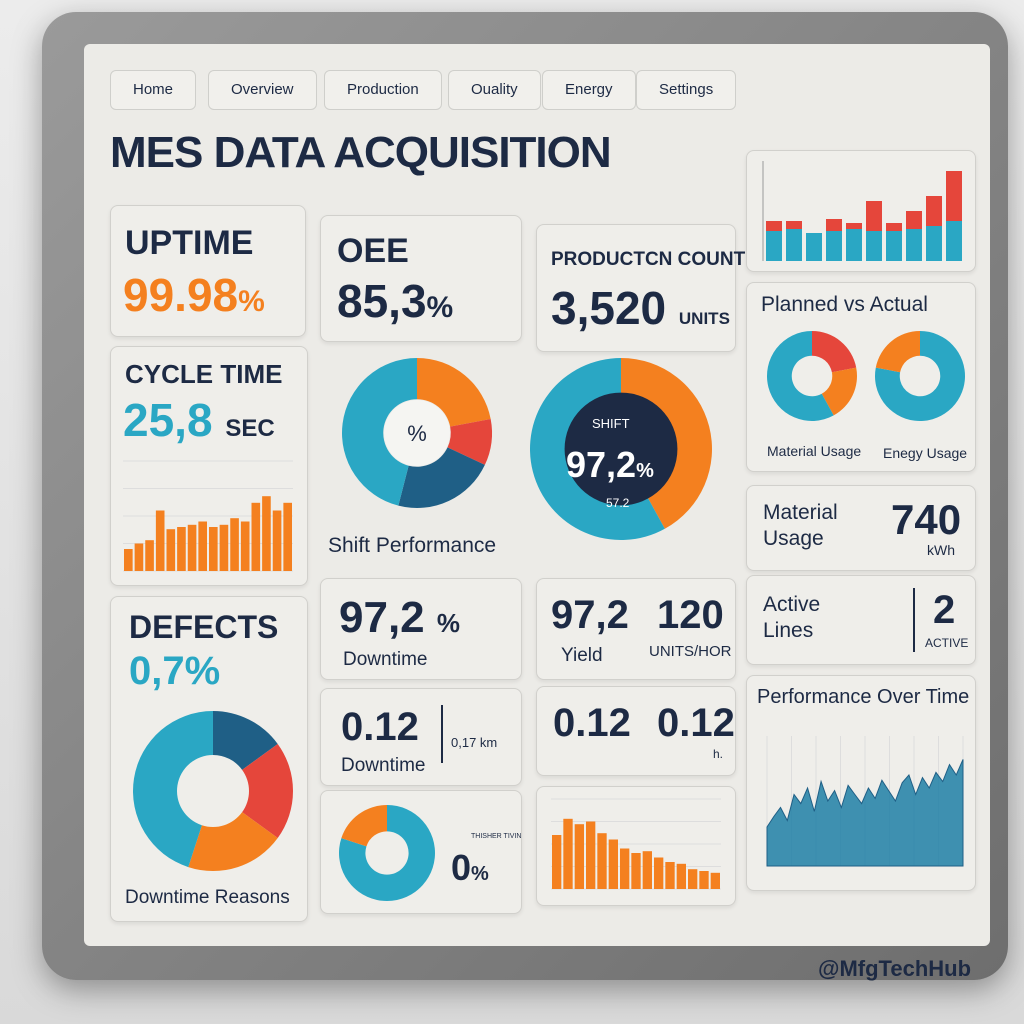 The height and width of the screenshot is (1024, 1024). What do you see at coordinates (262, 90) in the screenshot?
I see `nav-tab: Overview` at bounding box center [262, 90].